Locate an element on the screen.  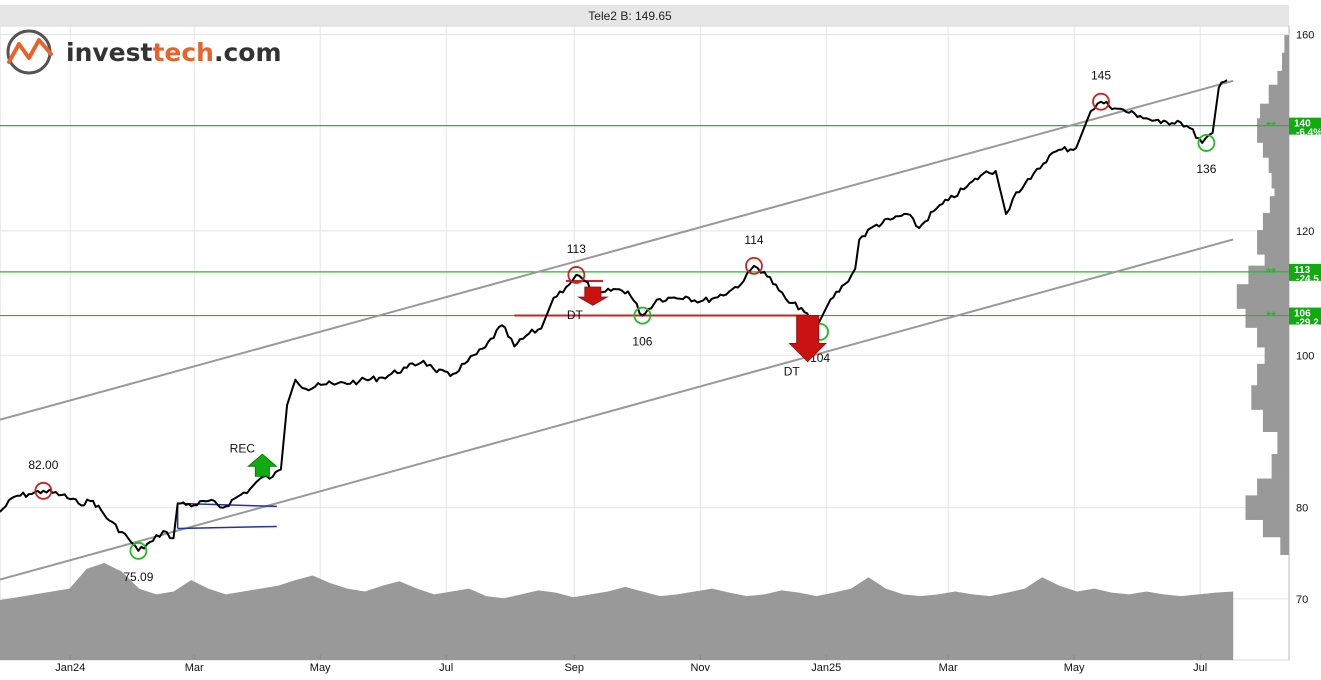
y-tick-label: 160 is located at coordinates (1305, 35).